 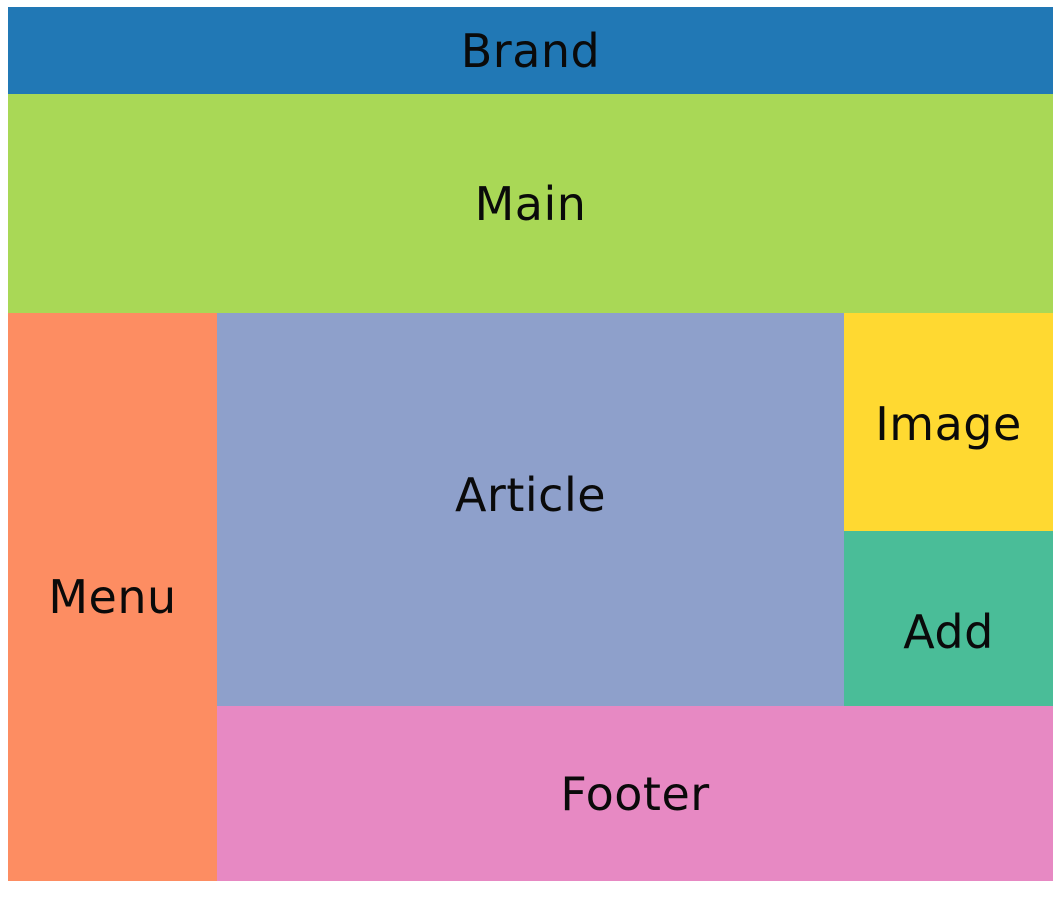 I want to click on brand-label: Brand, so click(x=530, y=50).